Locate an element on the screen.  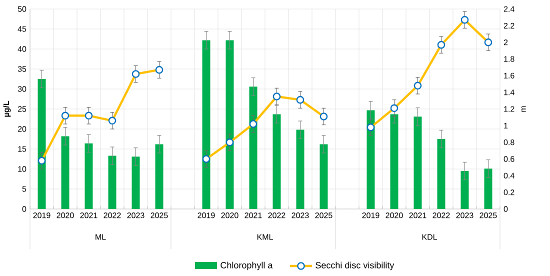
legend-label: Chlorophyll a is located at coordinates (246, 266).